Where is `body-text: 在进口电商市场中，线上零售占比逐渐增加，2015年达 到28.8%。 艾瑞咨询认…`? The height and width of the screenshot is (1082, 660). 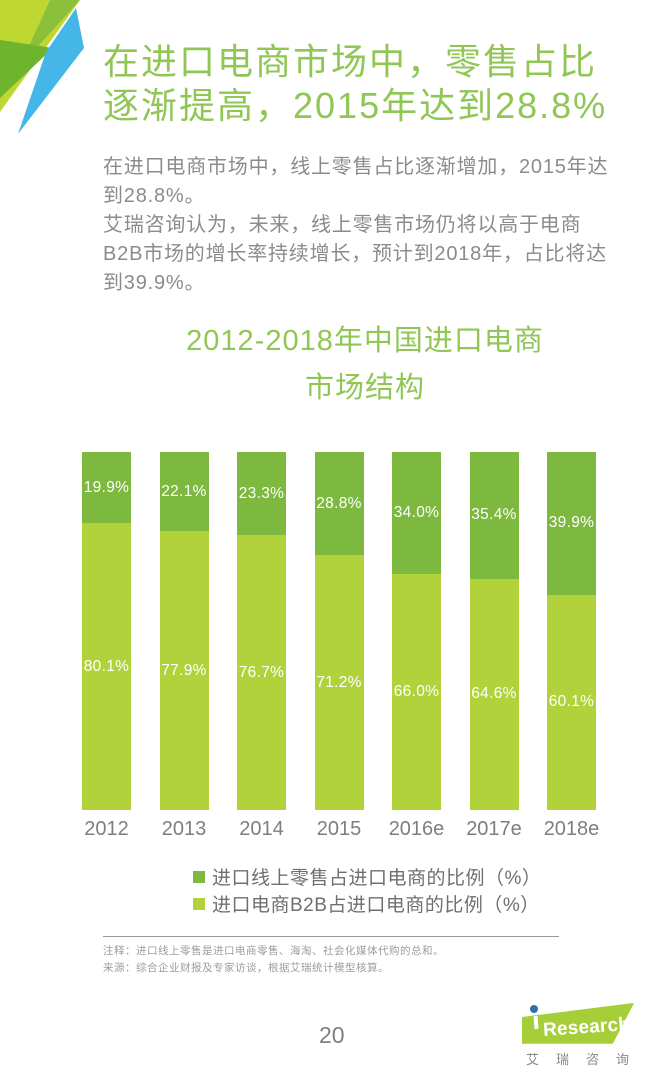
body-text: 在进口电商市场中，线上零售占比逐渐增加，2015年达 到28.8%。 艾瑞咨询认… is located at coordinates (356, 225).